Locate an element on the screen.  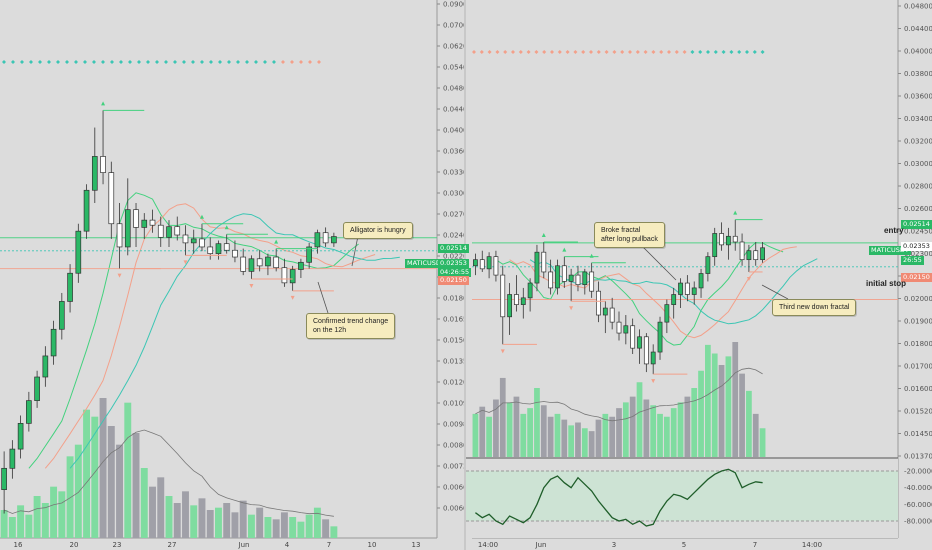
left-volume-ma-line is located at coordinates (168, 473).